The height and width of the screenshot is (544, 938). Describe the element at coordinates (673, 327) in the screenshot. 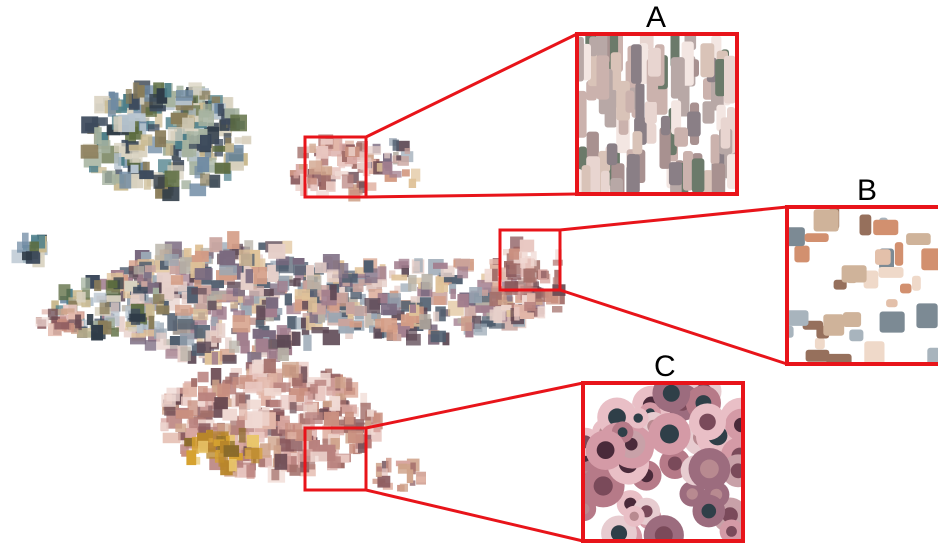

I see `connector-b-bottom` at that location.